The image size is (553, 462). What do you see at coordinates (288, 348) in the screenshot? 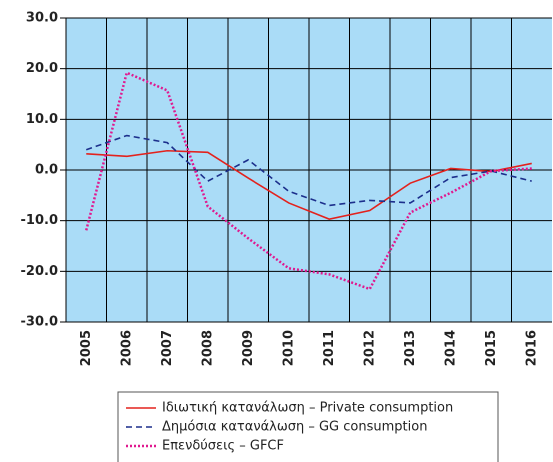
I see `x-tick-label: 2010` at bounding box center [288, 348].